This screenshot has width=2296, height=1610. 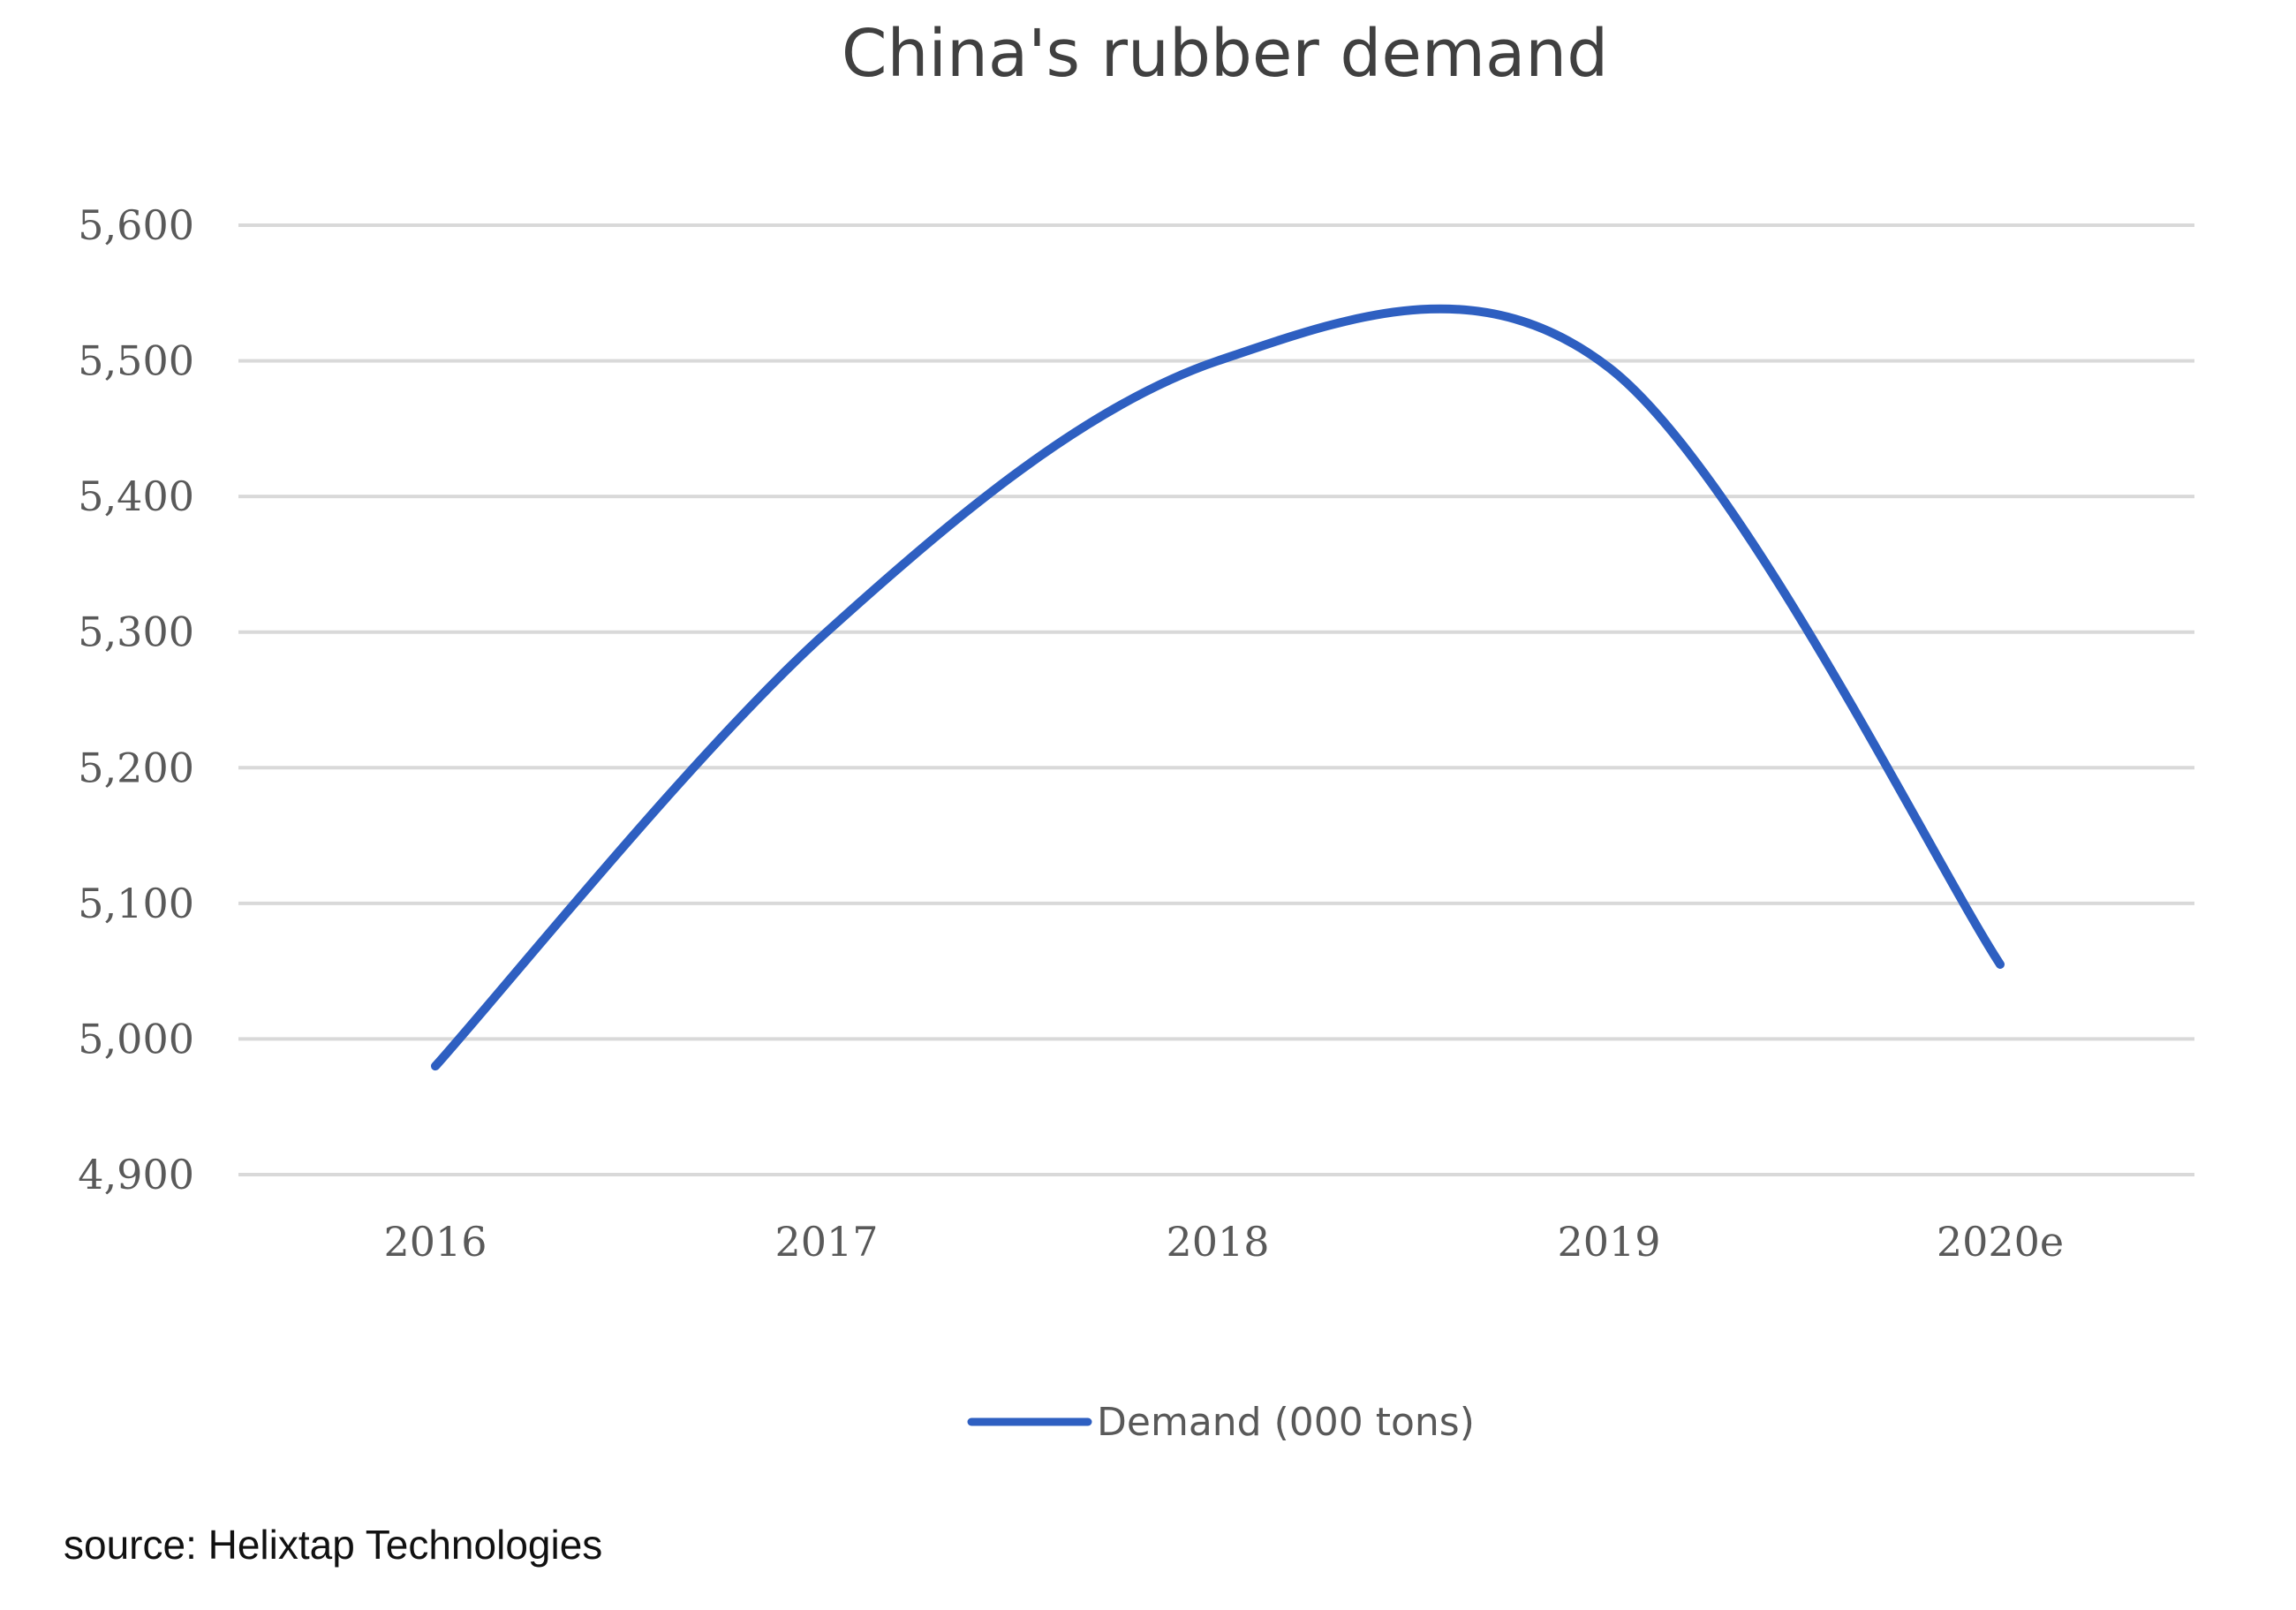 I want to click on y-tick-label: 5,500, so click(x=136, y=361).